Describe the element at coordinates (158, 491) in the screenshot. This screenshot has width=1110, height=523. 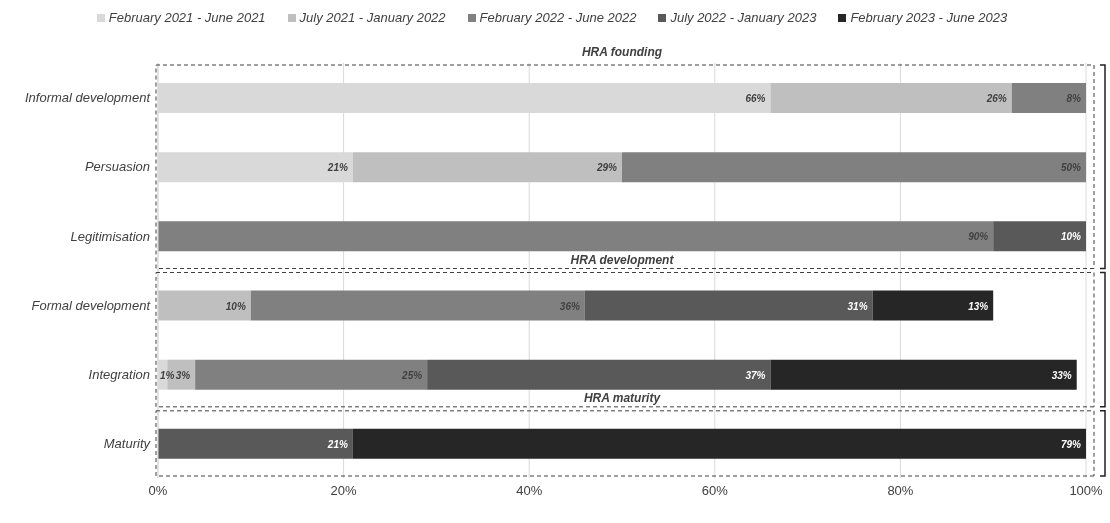
I see `x-tick-label: 0%` at that location.